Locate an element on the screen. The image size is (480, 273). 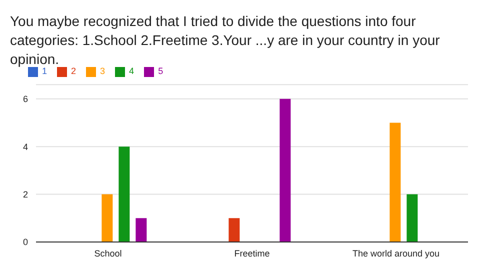
x-tick-label: School is located at coordinates (108, 253).